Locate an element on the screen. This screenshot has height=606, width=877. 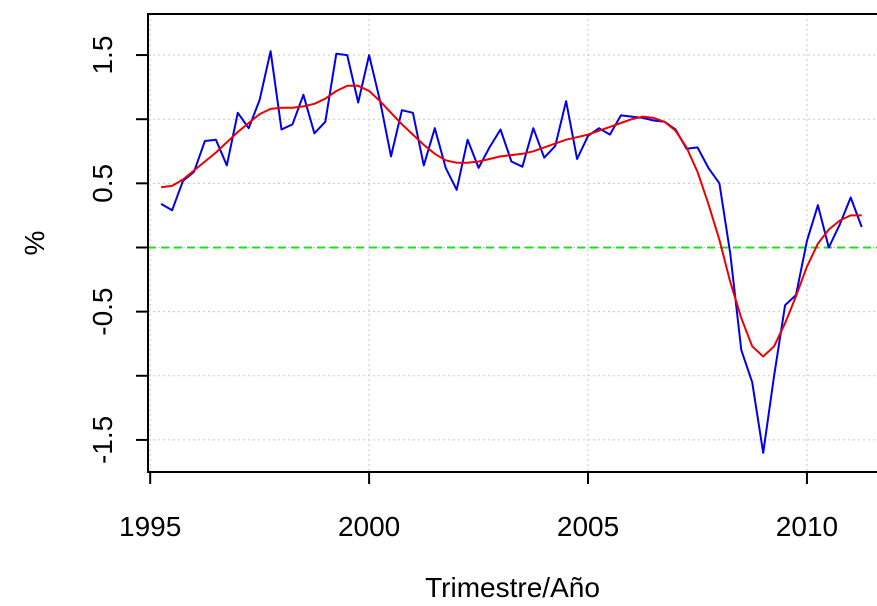
x-tick-label: 2005 is located at coordinates (588, 526).